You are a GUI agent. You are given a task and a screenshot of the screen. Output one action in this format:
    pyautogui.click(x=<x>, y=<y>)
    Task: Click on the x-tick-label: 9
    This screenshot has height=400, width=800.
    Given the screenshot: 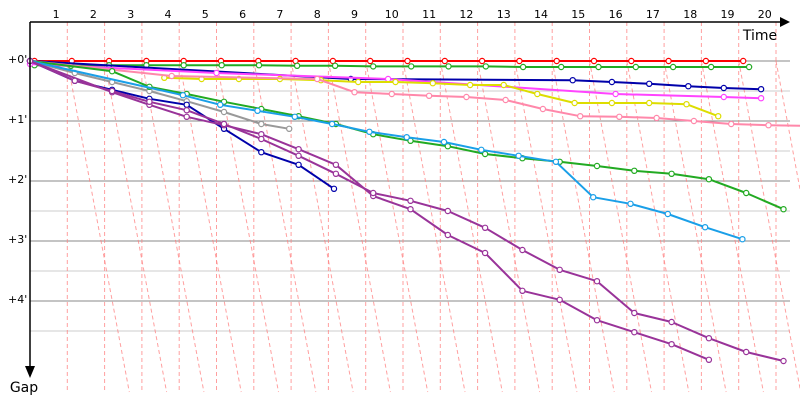 What is the action you would take?
    pyautogui.click(x=354, y=14)
    